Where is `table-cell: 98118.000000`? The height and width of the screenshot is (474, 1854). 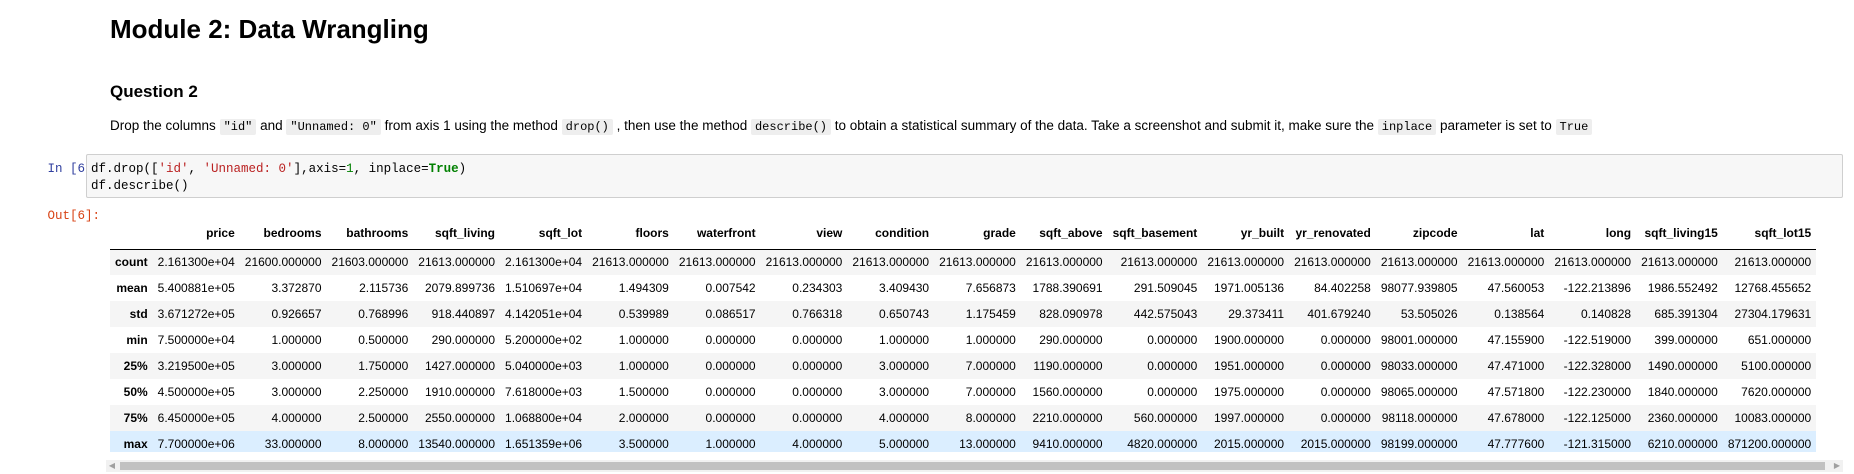
table-cell: 98118.000000 is located at coordinates (1419, 418).